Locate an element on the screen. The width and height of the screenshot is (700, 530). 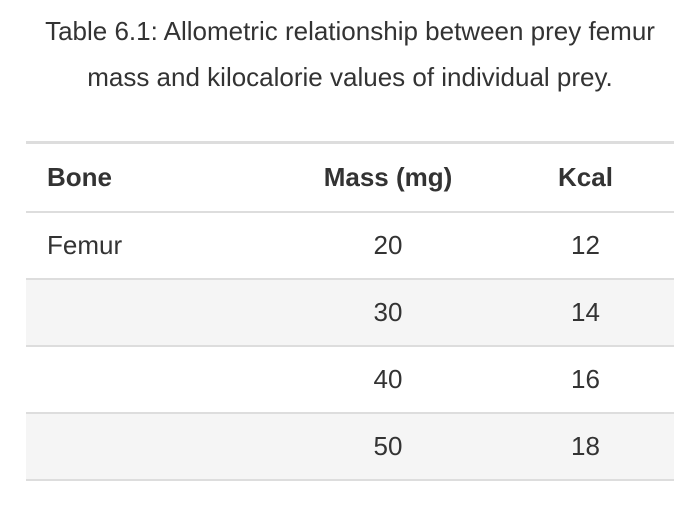
header-mass: Mass (mg) is located at coordinates (388, 177).